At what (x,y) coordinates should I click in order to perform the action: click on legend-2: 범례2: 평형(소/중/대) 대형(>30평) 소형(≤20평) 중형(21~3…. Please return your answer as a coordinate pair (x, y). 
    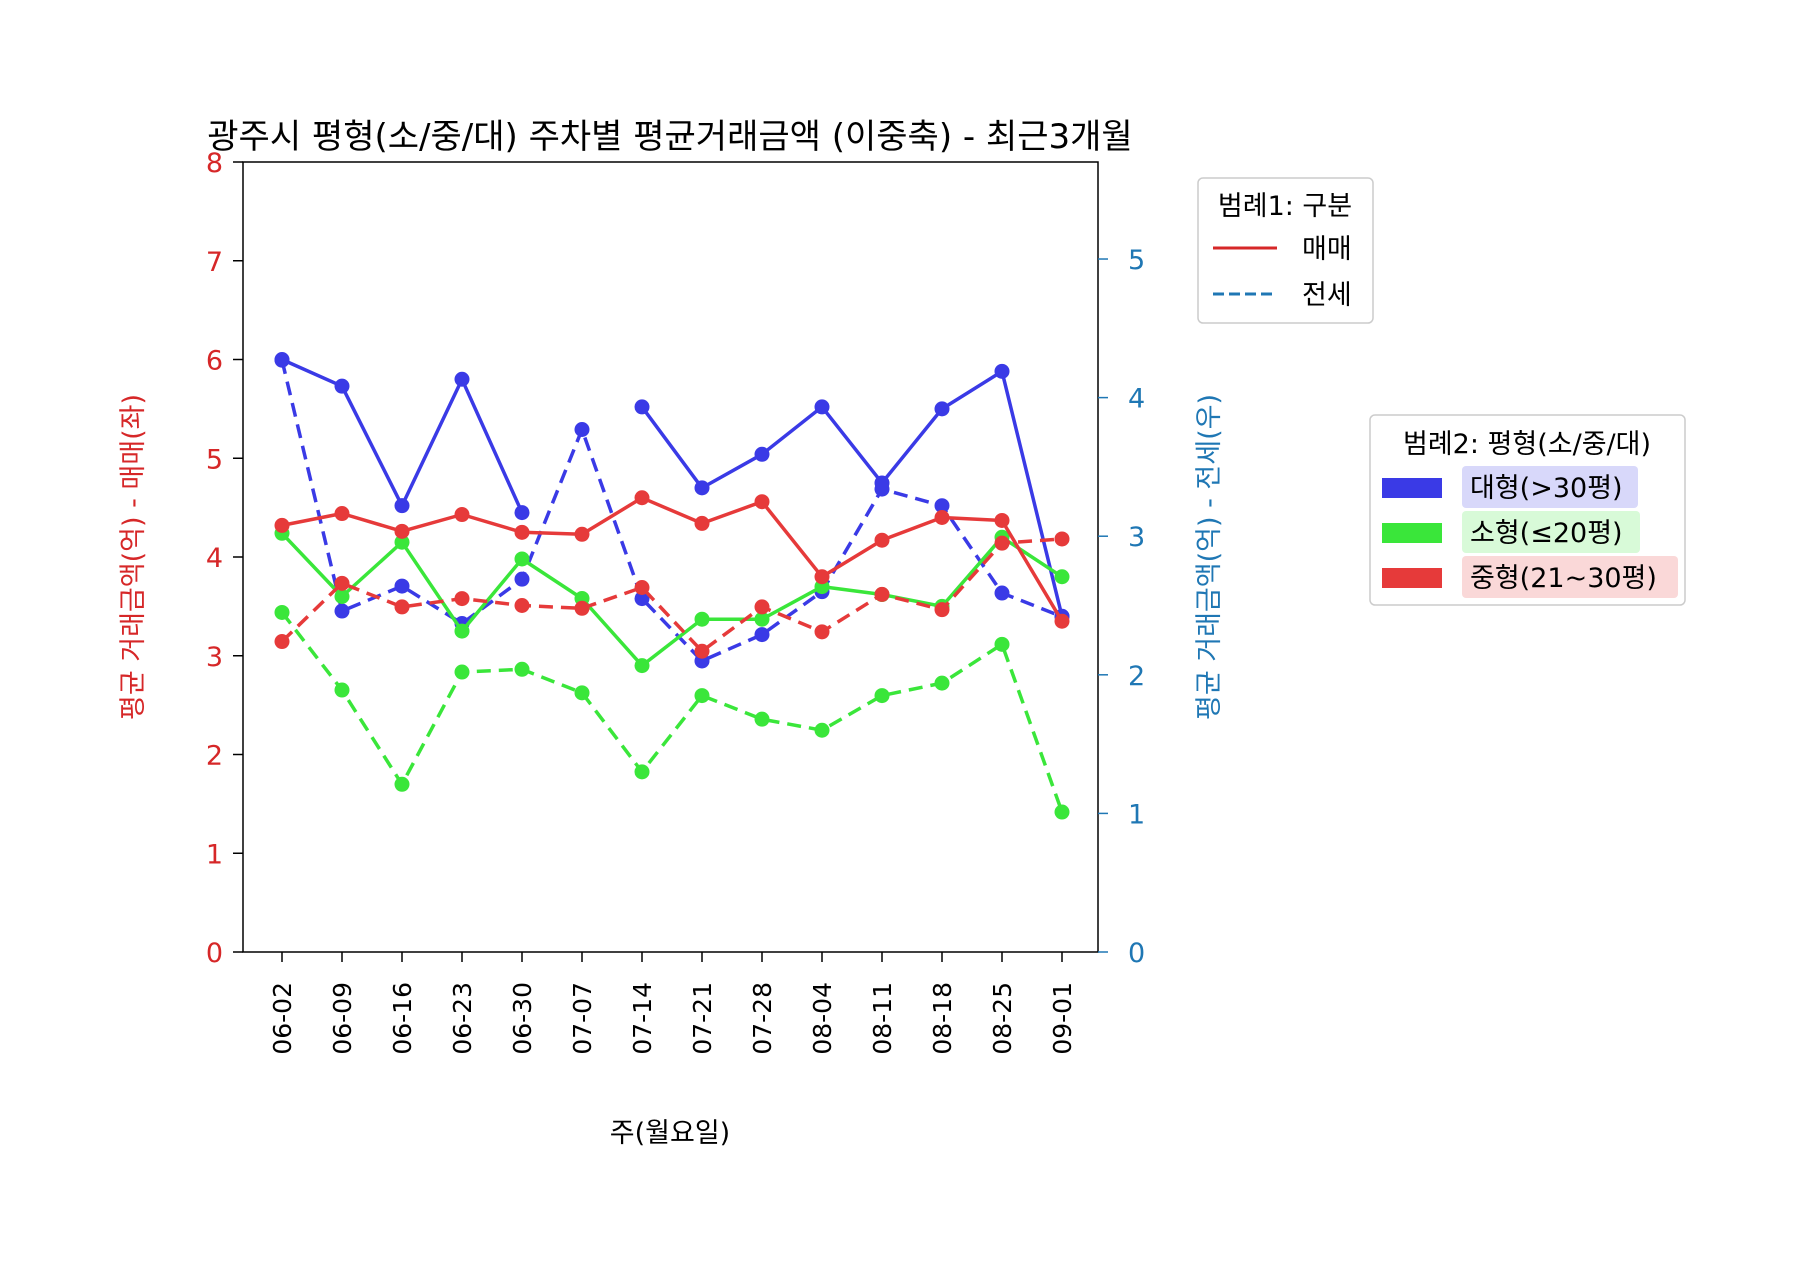
    Looking at the image, I should click on (1527, 510).